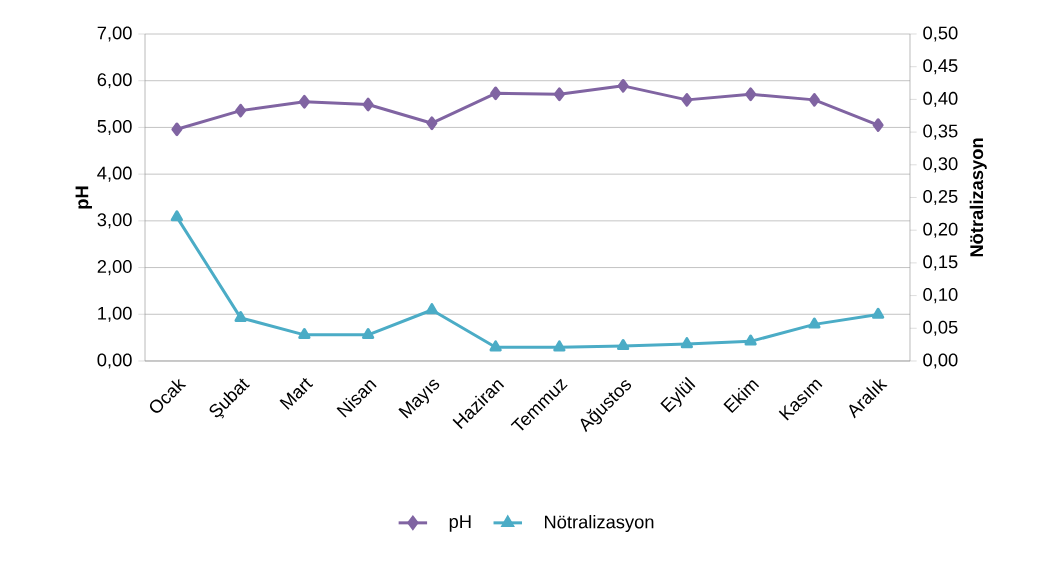 This screenshot has width=1040, height=566. What do you see at coordinates (940, 296) in the screenshot?
I see `y2-tick-label: 0,10` at bounding box center [940, 296].